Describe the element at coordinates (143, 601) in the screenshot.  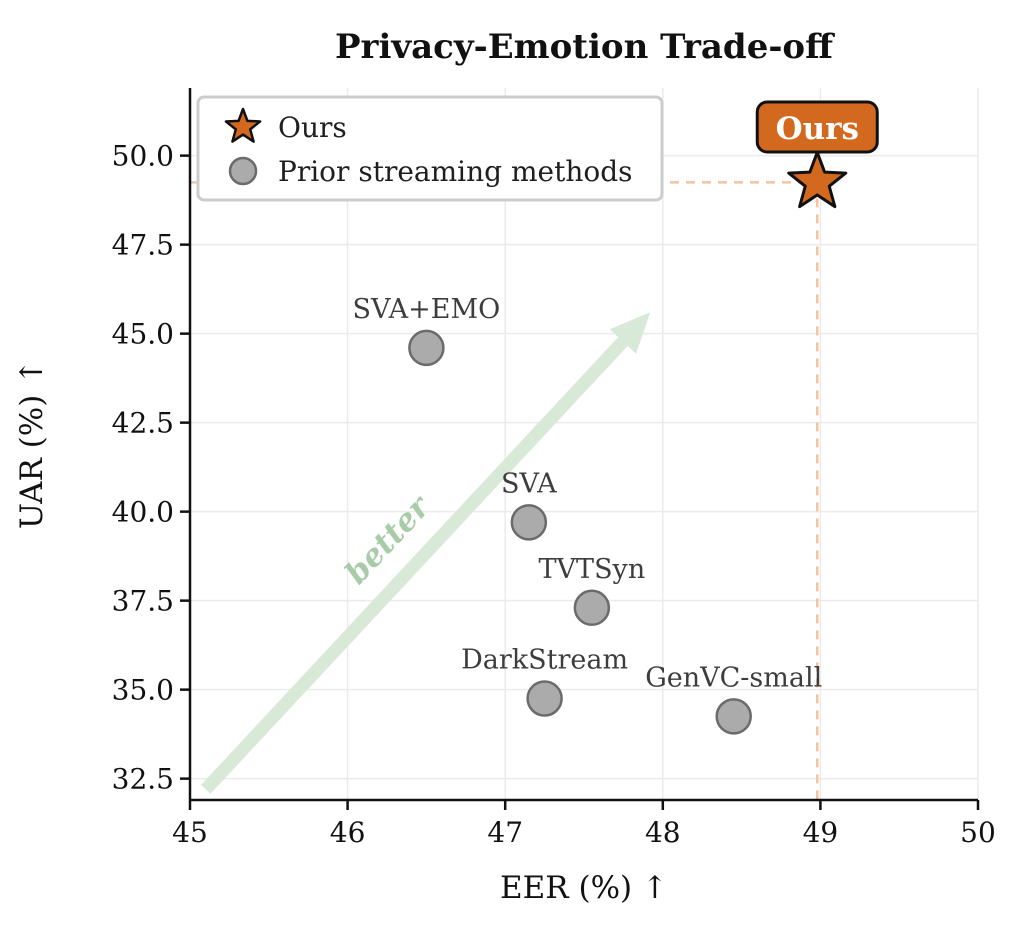
I see `y-tick-label: 37.5` at that location.